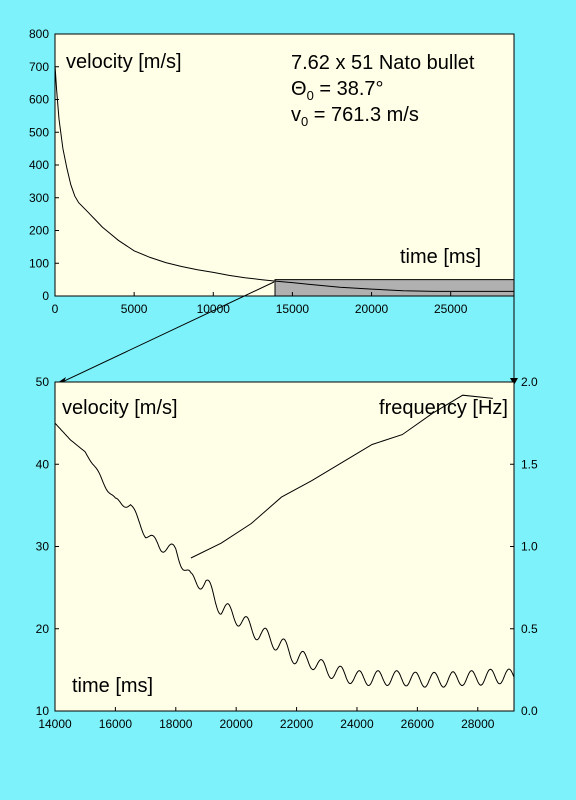 The width and height of the screenshot is (576, 800). What do you see at coordinates (39, 231) in the screenshot?
I see `y-tick-label: 200` at bounding box center [39, 231].